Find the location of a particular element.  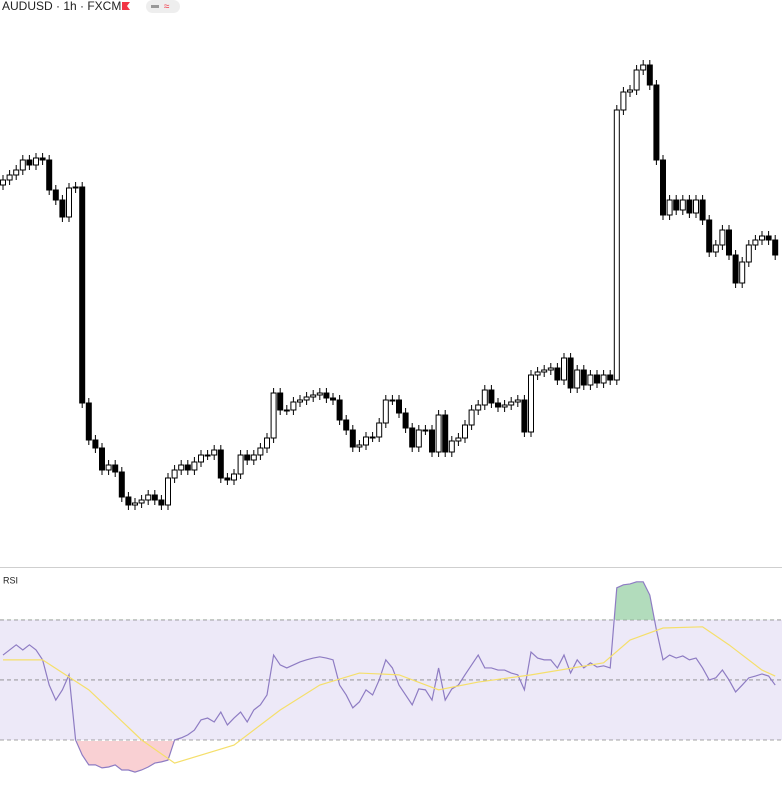

oversold-fill is located at coordinates (125, 757).